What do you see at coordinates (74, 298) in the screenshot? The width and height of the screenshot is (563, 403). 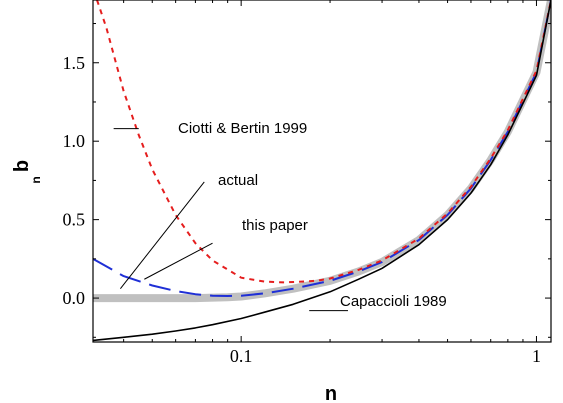 I see `y-tick-label: 0.0` at bounding box center [74, 298].